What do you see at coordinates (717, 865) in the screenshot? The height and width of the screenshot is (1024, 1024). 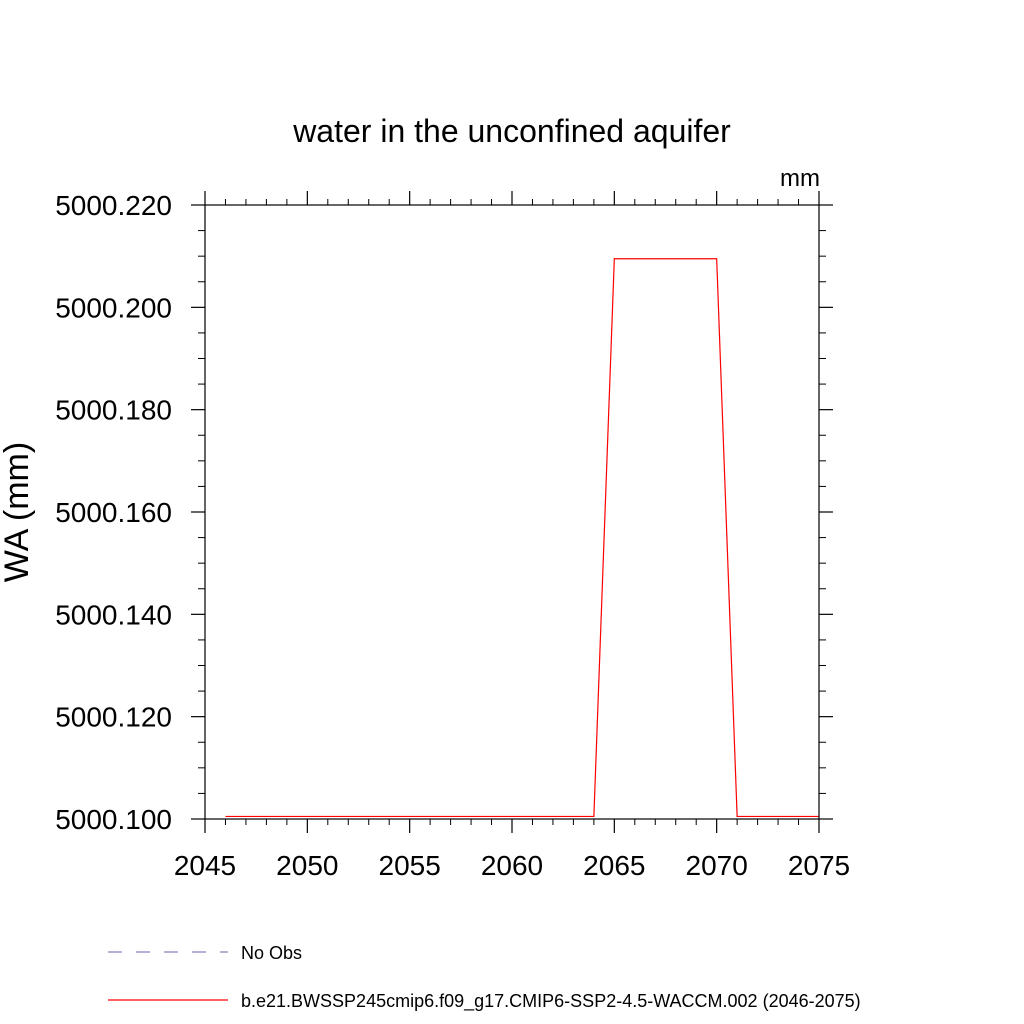 I see `x-tick-label: 2070` at bounding box center [717, 865].